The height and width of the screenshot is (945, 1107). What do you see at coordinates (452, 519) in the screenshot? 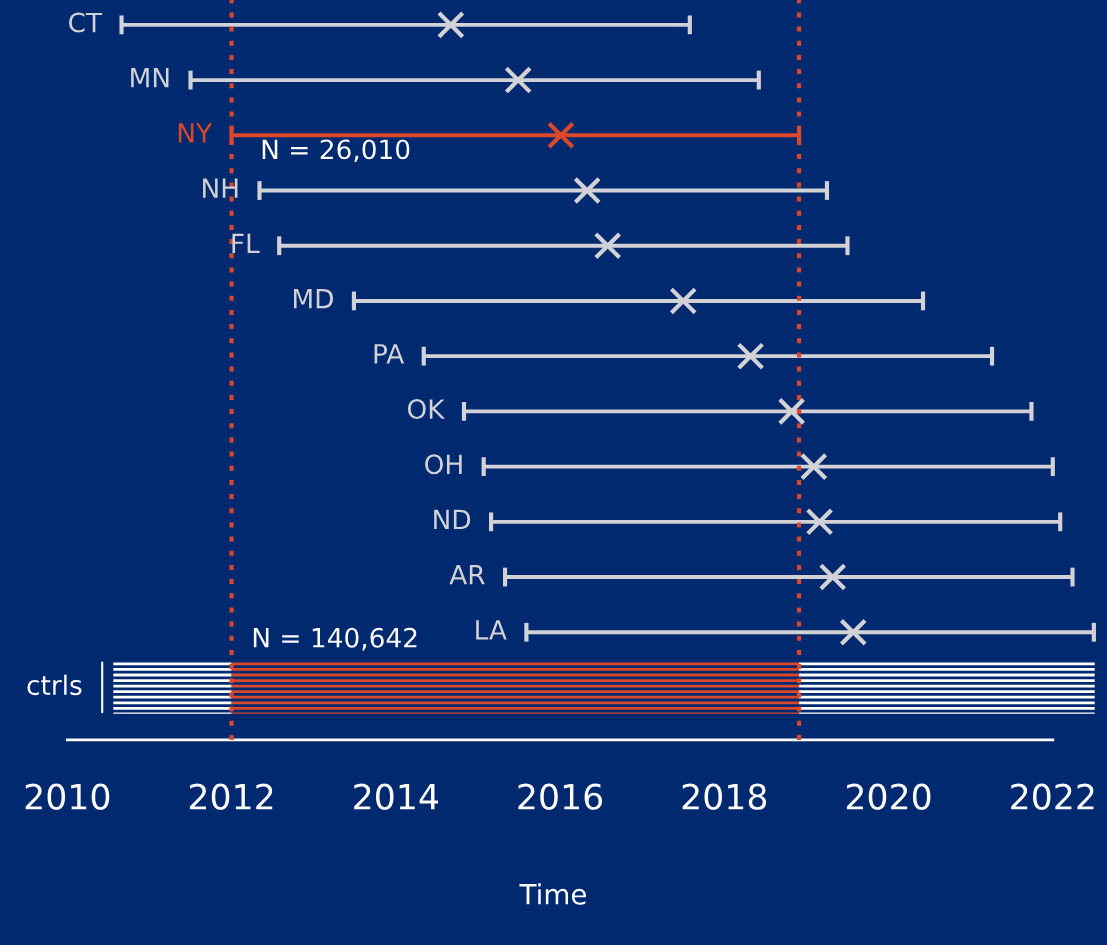
I see `y-tick-label: ND` at bounding box center [452, 519].